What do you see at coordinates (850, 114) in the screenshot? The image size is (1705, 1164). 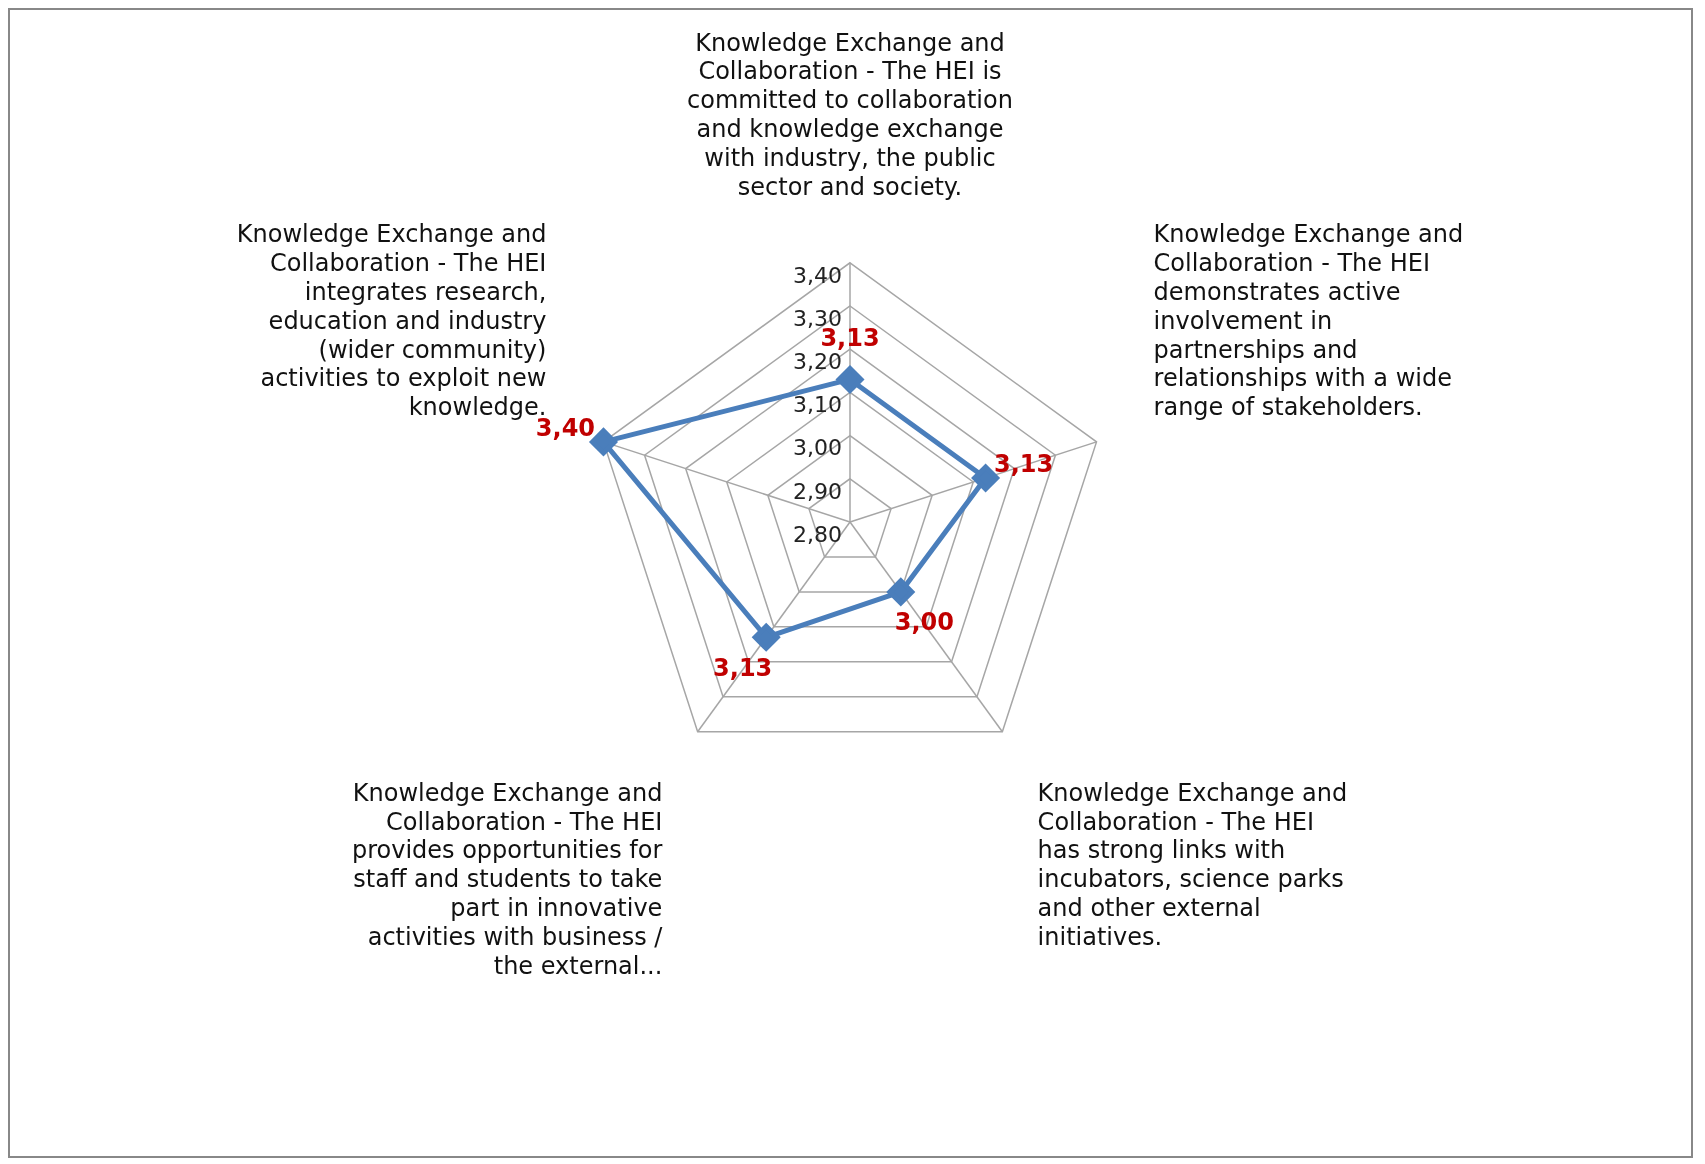 I see `spoke-label: Knowledge Exchange and Collaboration - The HEI is committed to collaboration and knowledge exchange with industry, the public sector and society.` at bounding box center [850, 114].